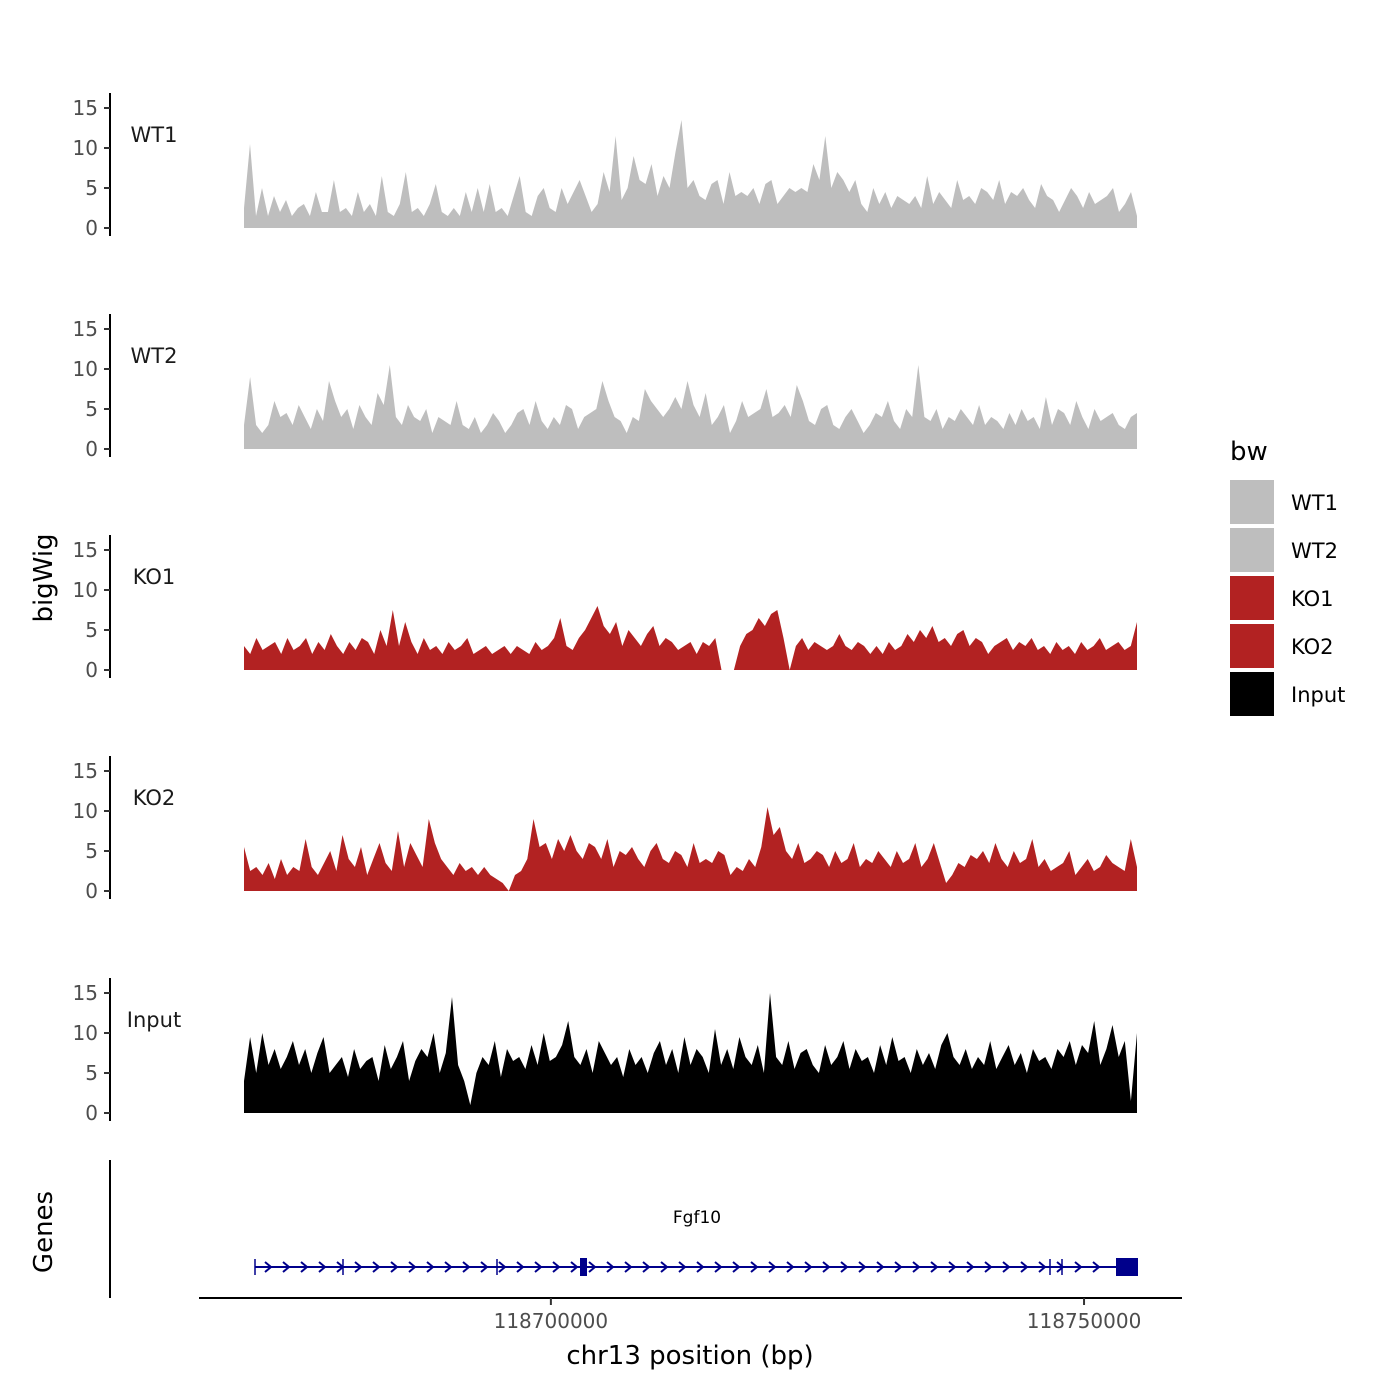  Describe the element at coordinates (1318, 695) in the screenshot. I see `legend-label-input: Input` at that location.